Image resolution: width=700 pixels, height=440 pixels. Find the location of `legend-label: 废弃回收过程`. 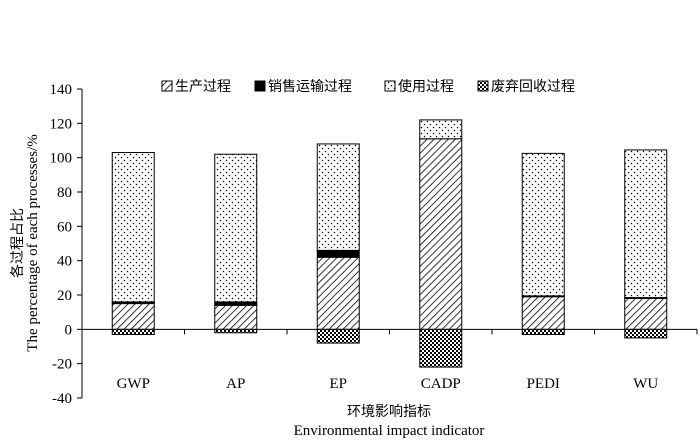

legend-label: 废弃回收过程 is located at coordinates (533, 87).